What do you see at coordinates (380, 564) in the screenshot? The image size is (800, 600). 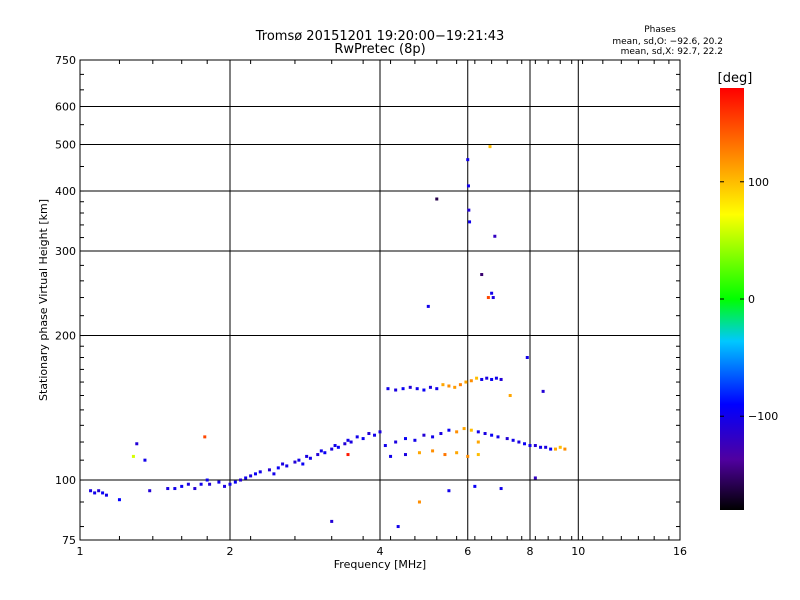 I see `x-axis-label: Frequency [MHz]` at bounding box center [380, 564].